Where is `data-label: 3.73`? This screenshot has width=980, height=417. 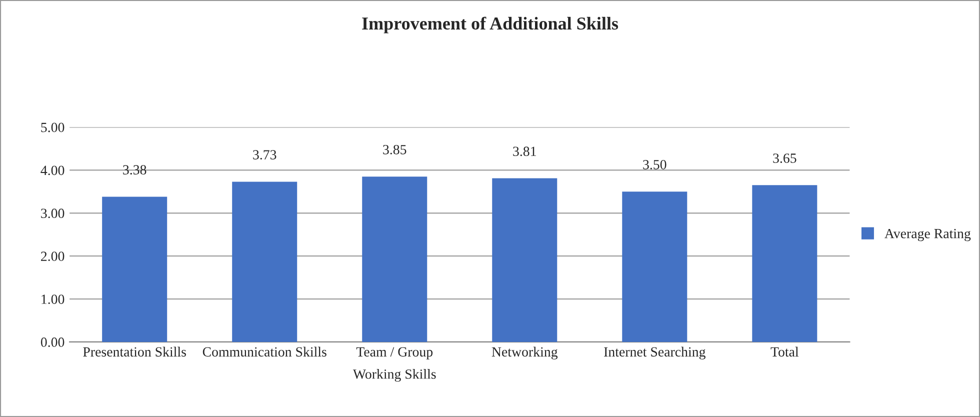 data-label: 3.73 is located at coordinates (264, 155).